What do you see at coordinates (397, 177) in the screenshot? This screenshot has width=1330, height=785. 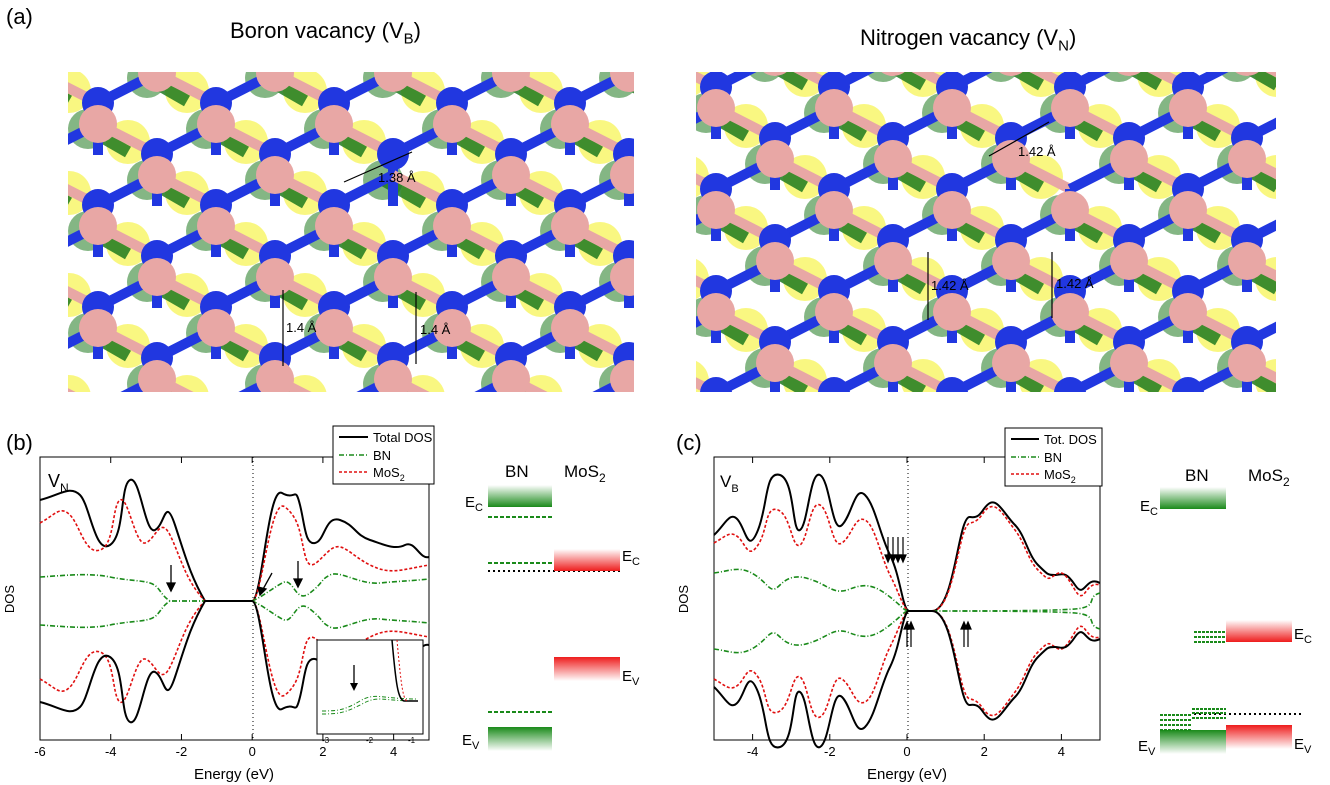 I see `bond-length-label: 1.38 Å` at bounding box center [397, 177].